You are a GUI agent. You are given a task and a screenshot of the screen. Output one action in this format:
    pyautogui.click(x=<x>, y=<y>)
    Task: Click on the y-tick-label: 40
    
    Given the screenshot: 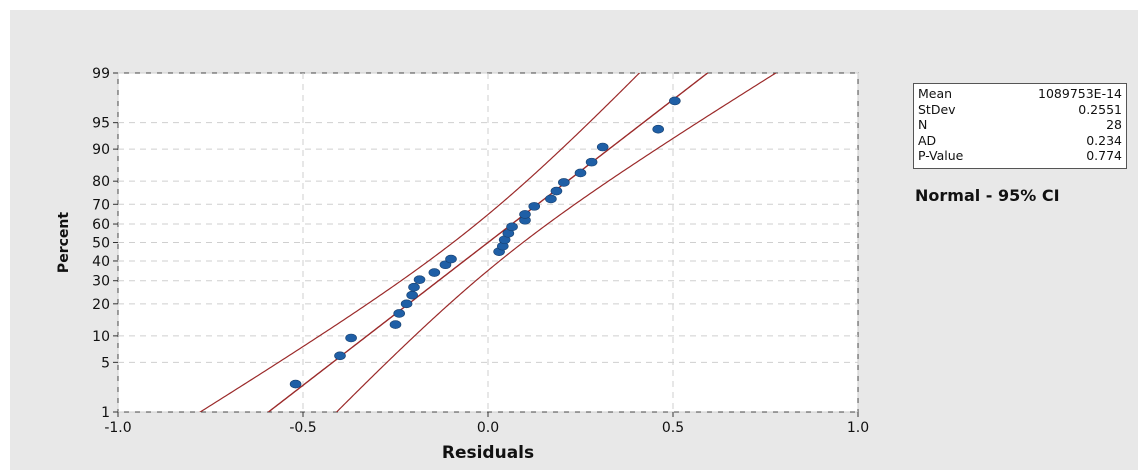 What is the action you would take?
    pyautogui.click(x=101, y=262)
    